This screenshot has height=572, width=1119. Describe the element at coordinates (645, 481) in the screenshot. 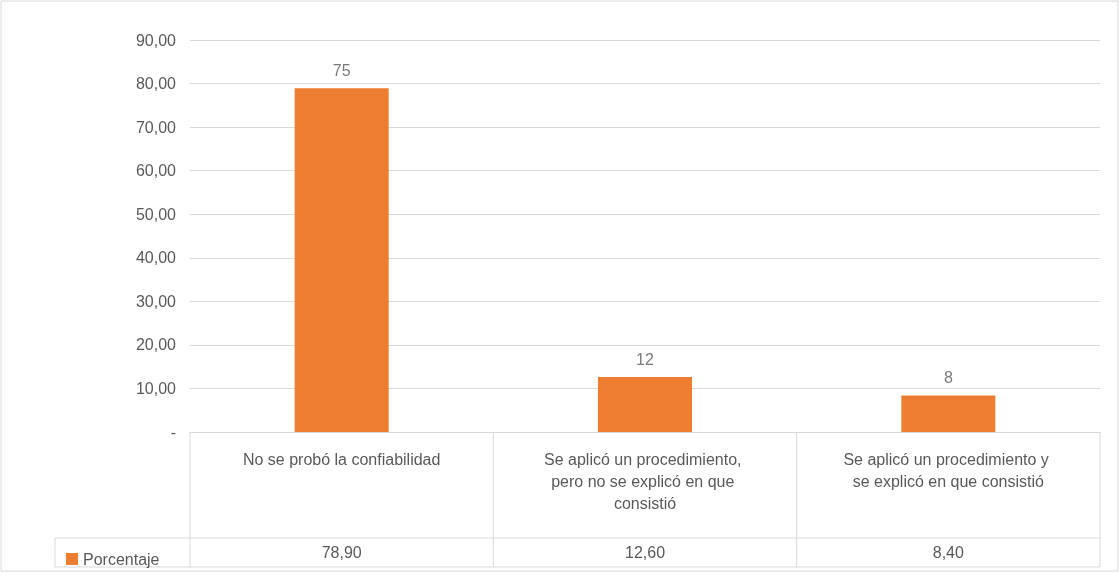

I see `x-tick-label: Se aplicó un procedimiento, pero no se explicó en que consistió` at that location.